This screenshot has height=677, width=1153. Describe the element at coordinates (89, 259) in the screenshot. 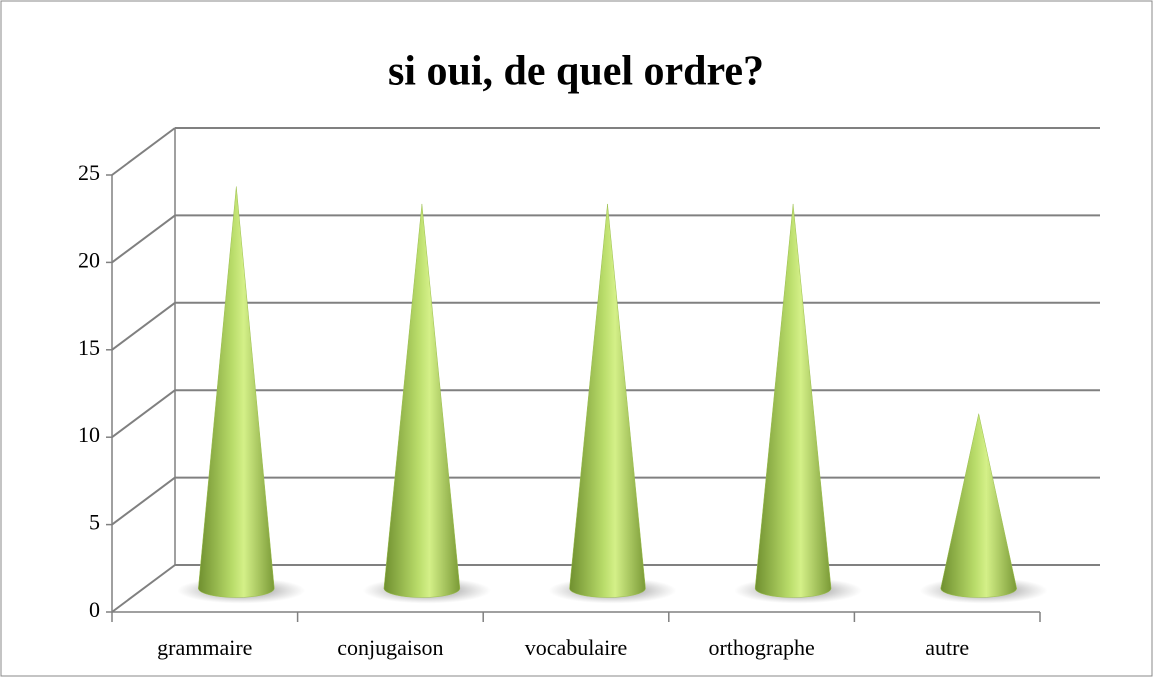

I see `y-tick-label: 20` at that location.